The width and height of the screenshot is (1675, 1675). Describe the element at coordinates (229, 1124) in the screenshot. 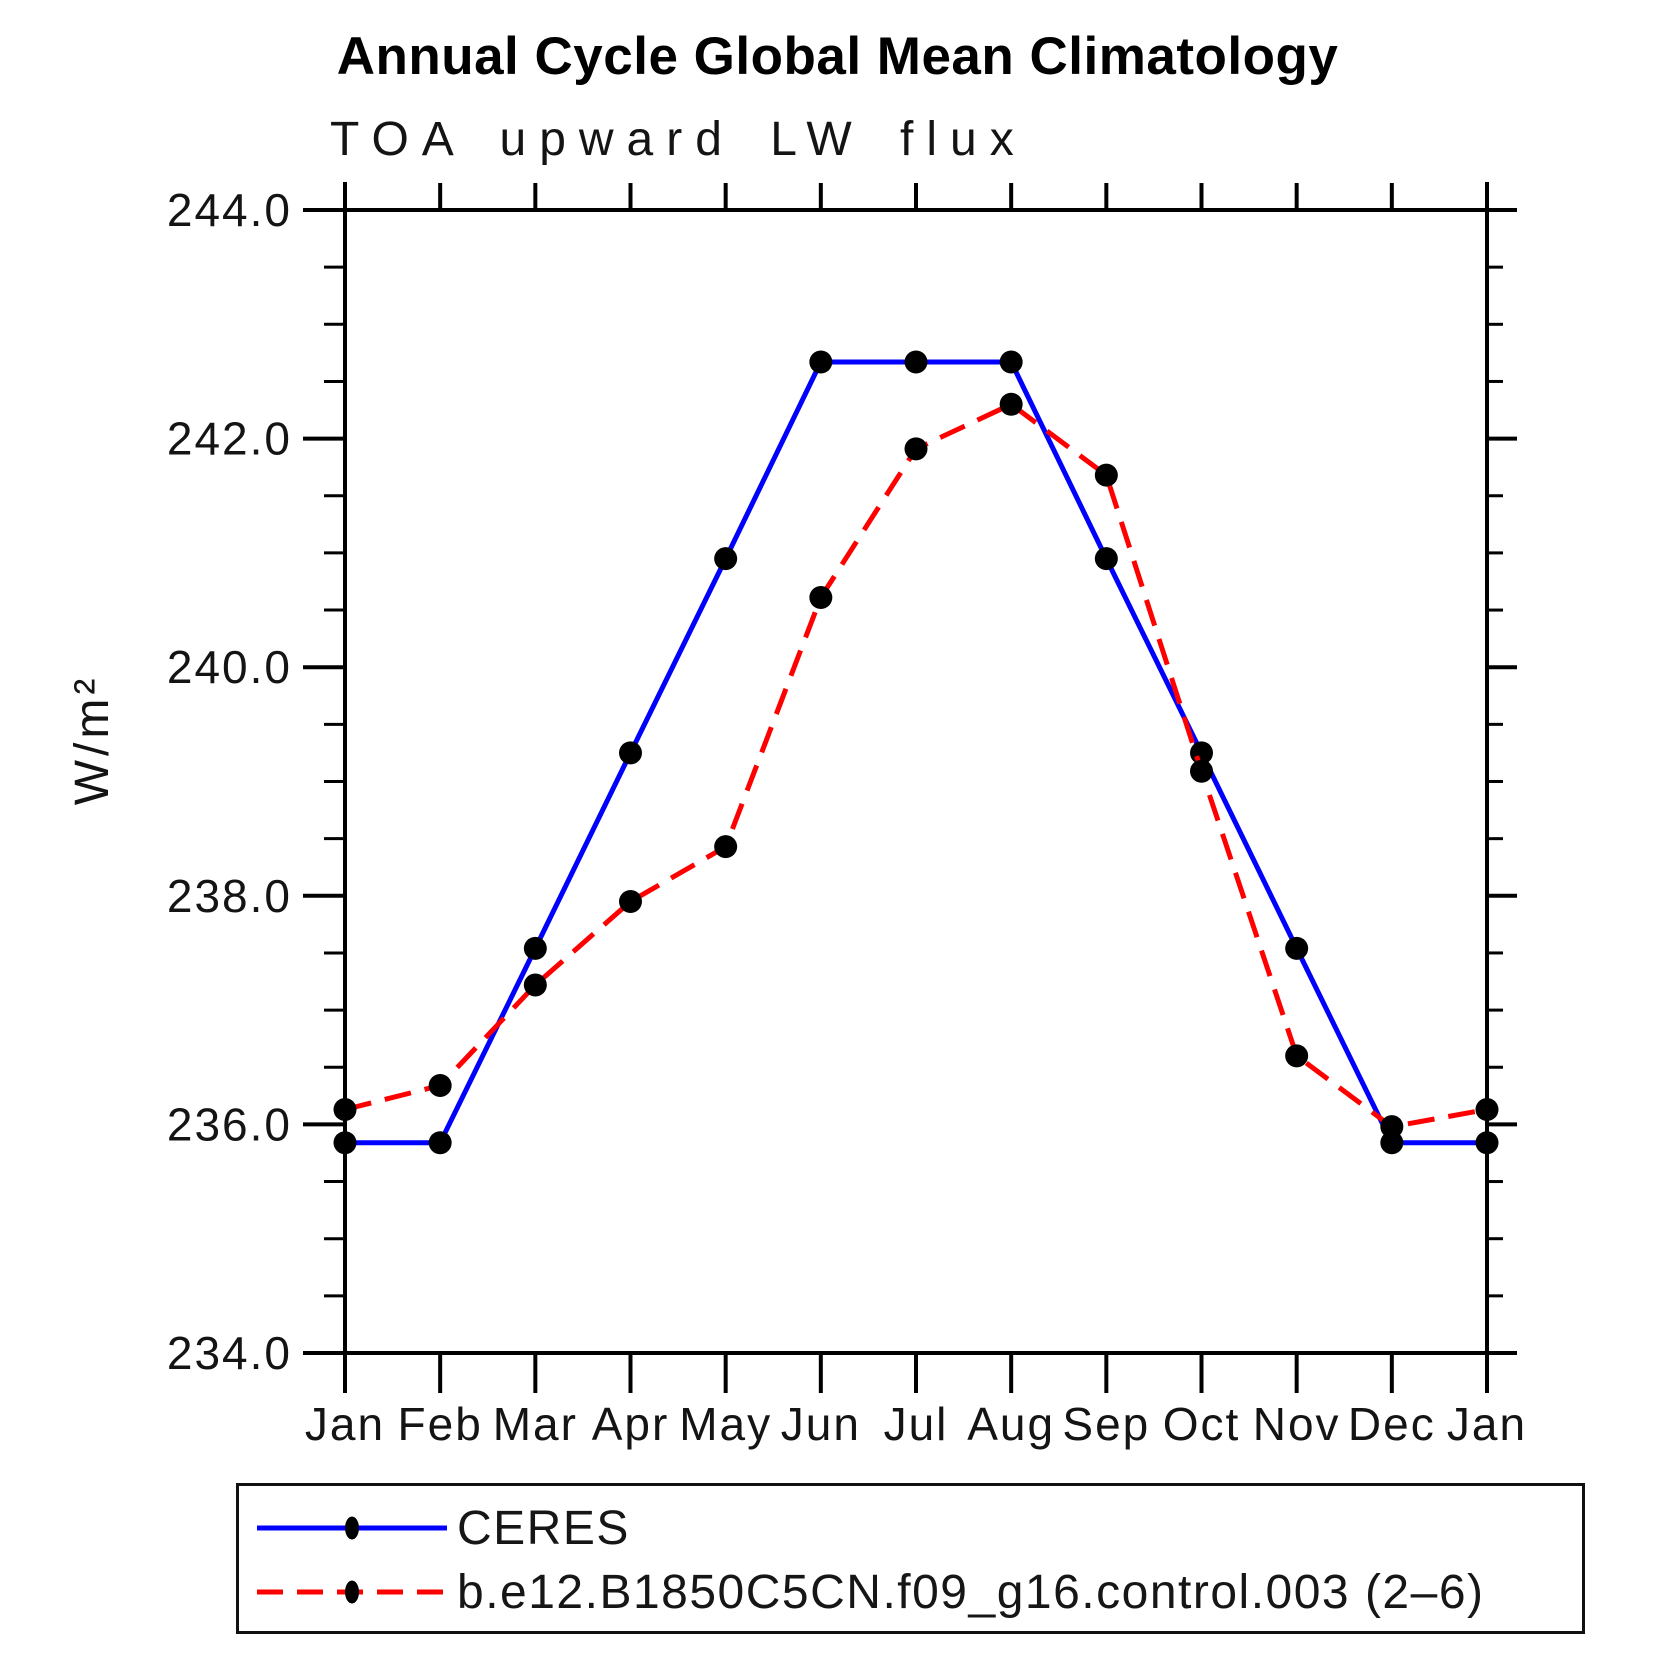

I see `y-axis-tick-label: 236.0` at that location.